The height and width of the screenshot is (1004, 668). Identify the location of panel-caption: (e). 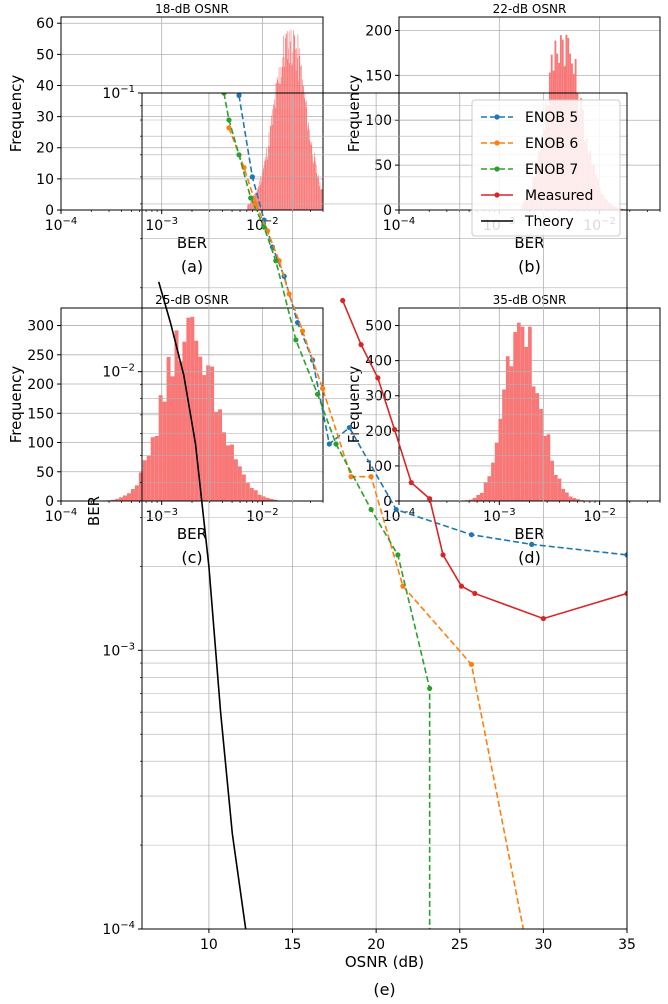
(384, 989).